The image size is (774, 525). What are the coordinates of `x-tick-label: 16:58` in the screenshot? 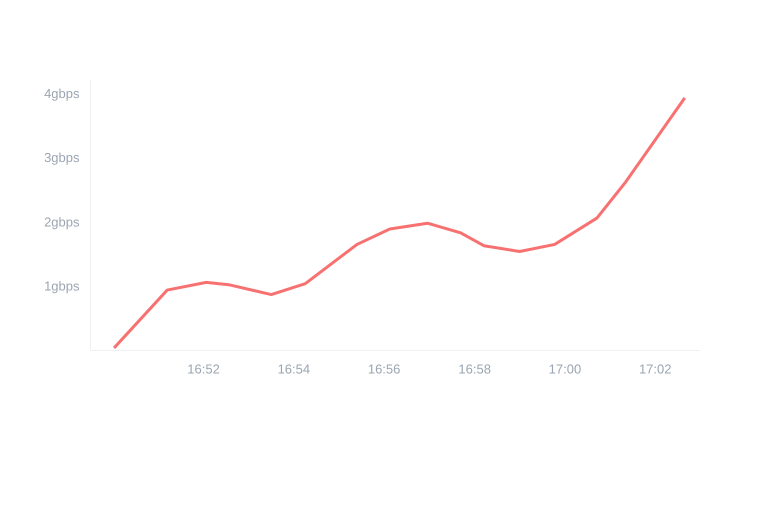 It's located at (474, 369).